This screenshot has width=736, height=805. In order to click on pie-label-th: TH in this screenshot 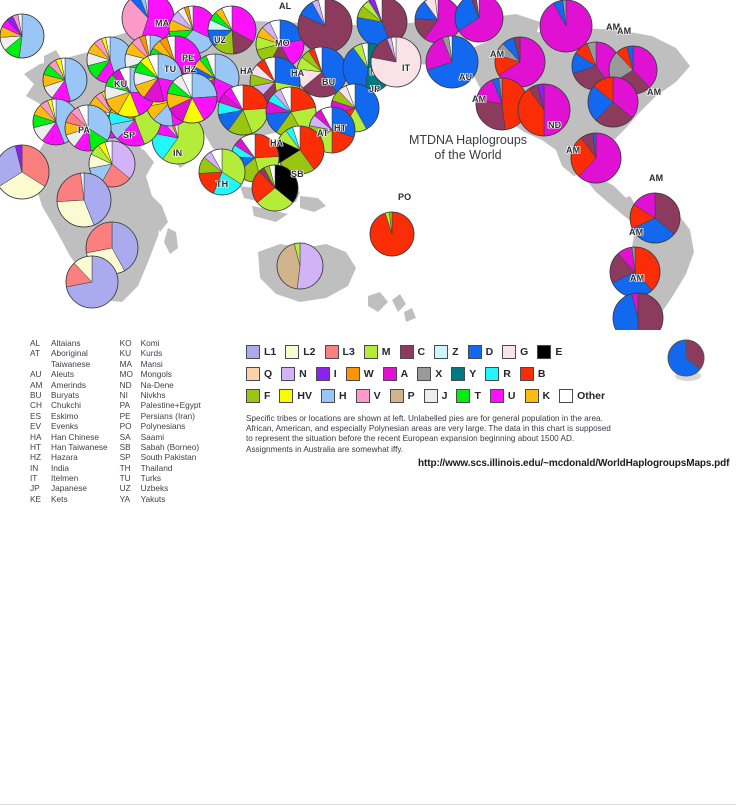, I will do `click(222, 184)`.